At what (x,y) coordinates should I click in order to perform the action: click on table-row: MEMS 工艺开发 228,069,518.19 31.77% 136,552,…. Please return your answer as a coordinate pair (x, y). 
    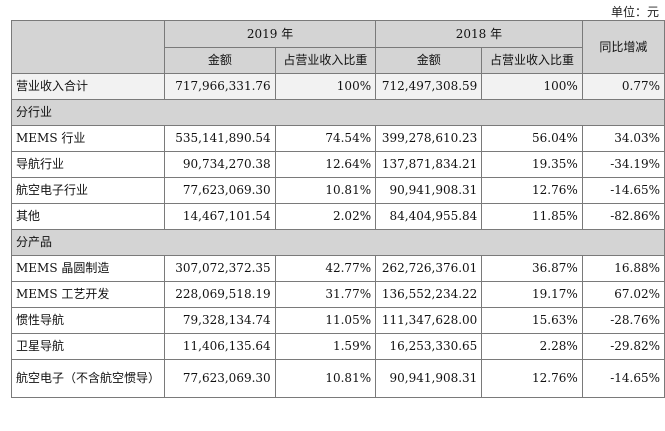
    Looking at the image, I should click on (337, 294).